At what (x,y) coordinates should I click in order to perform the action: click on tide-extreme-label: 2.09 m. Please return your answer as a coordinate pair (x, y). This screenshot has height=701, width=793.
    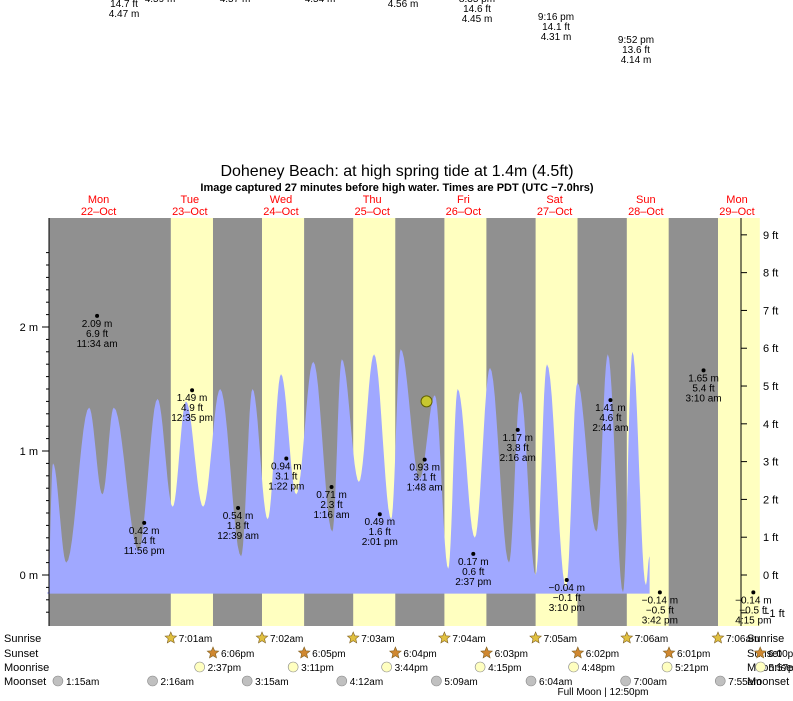
    Looking at the image, I should click on (97, 324).